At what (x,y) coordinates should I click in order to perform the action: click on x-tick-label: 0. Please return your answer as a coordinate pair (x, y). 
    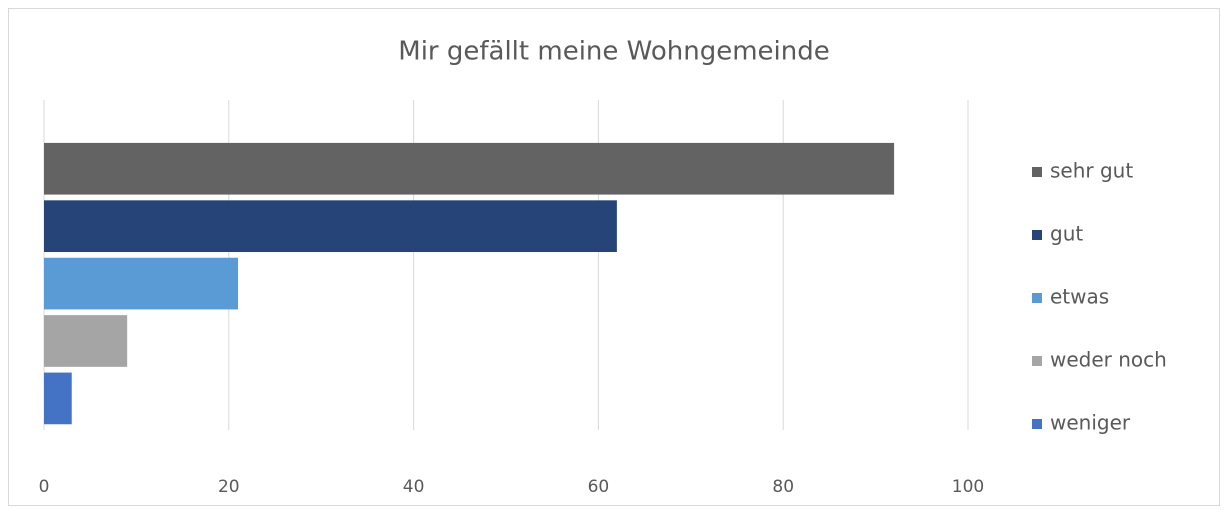
    Looking at the image, I should click on (44, 487).